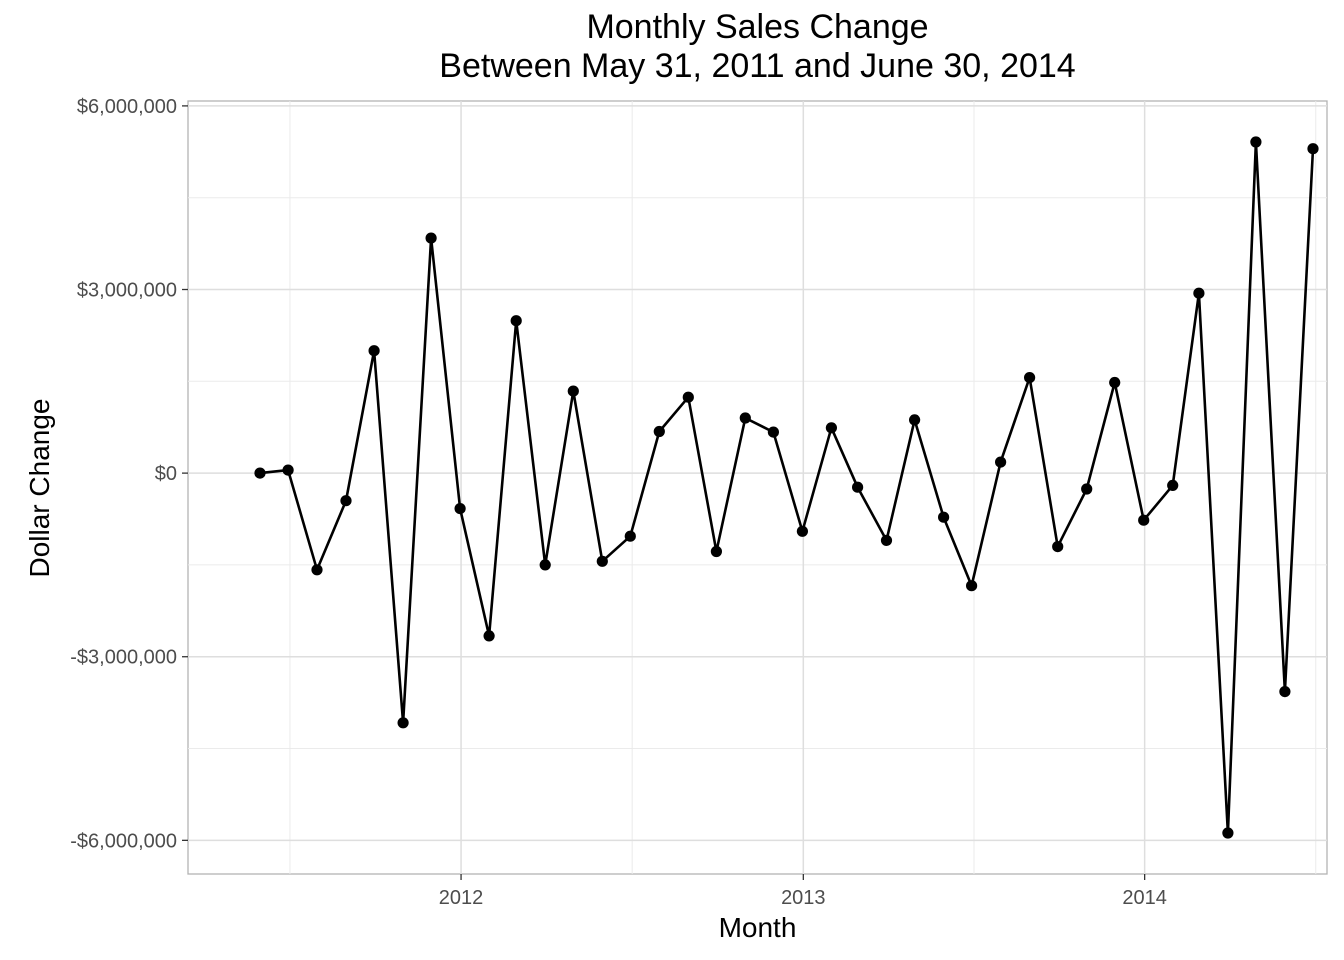  Describe the element at coordinates (127, 291) in the screenshot. I see `y-tick-label: $3,000,000` at that location.